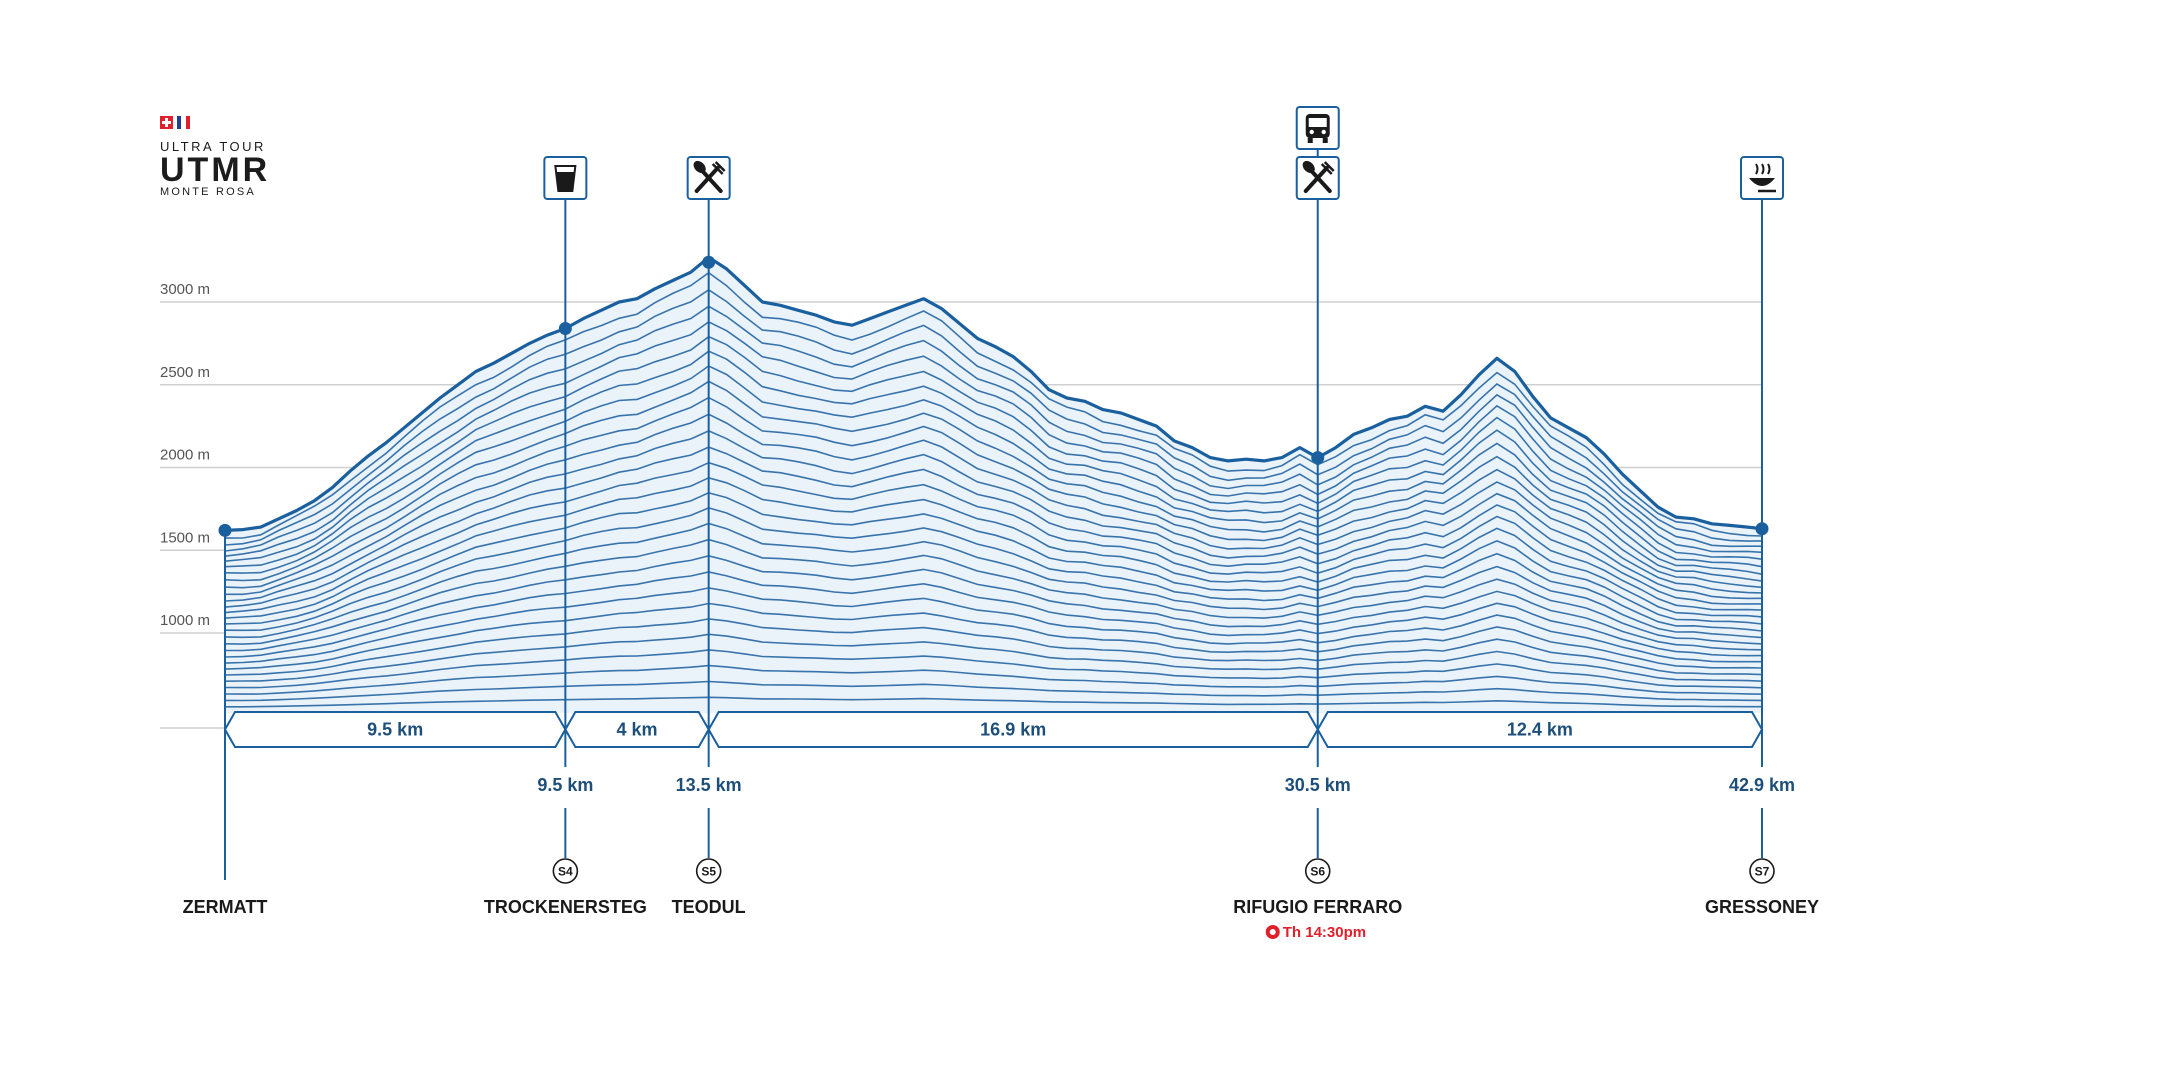 Image resolution: width=2160 pixels, height=1080 pixels. I want to click on hot-meal-icon, so click(1762, 178).